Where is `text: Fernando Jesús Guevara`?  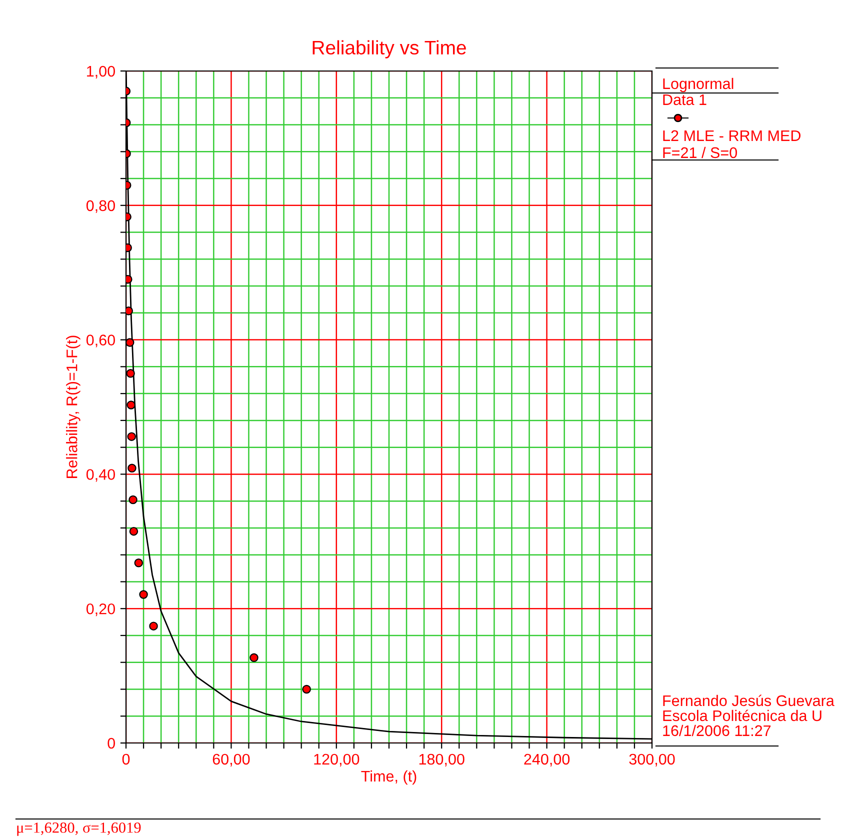 text: Fernando Jesús Guevara is located at coordinates (748, 700).